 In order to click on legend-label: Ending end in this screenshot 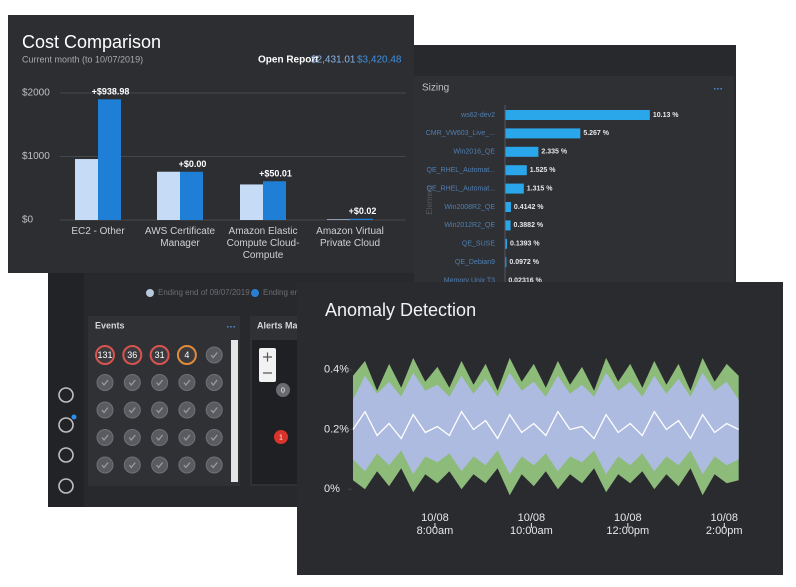, I will do `click(283, 292)`.